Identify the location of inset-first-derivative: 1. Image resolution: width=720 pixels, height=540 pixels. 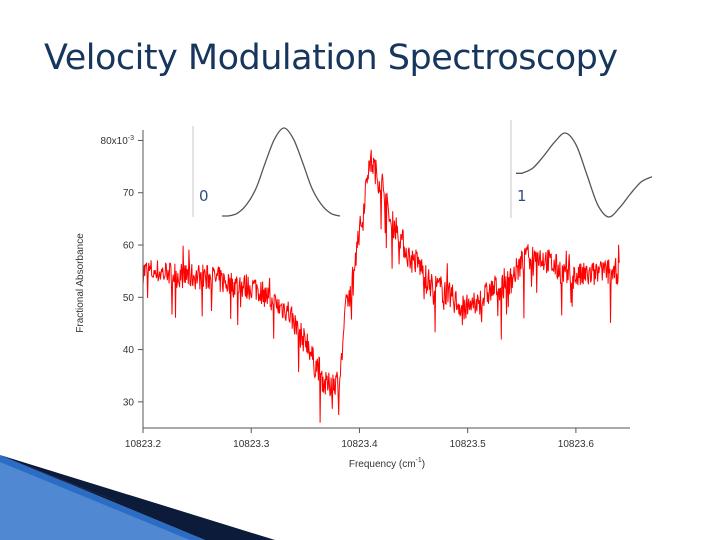
(581, 169).